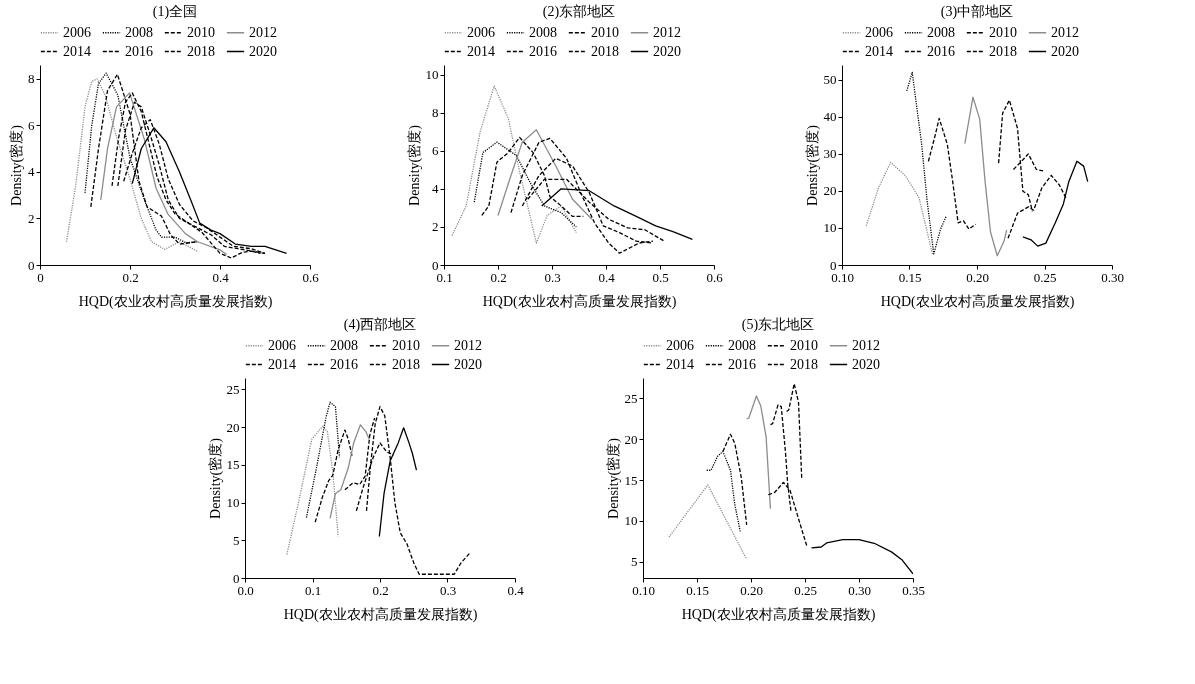 The width and height of the screenshot is (1195, 684). I want to click on x-tick-label: 0.35, so click(913, 590).